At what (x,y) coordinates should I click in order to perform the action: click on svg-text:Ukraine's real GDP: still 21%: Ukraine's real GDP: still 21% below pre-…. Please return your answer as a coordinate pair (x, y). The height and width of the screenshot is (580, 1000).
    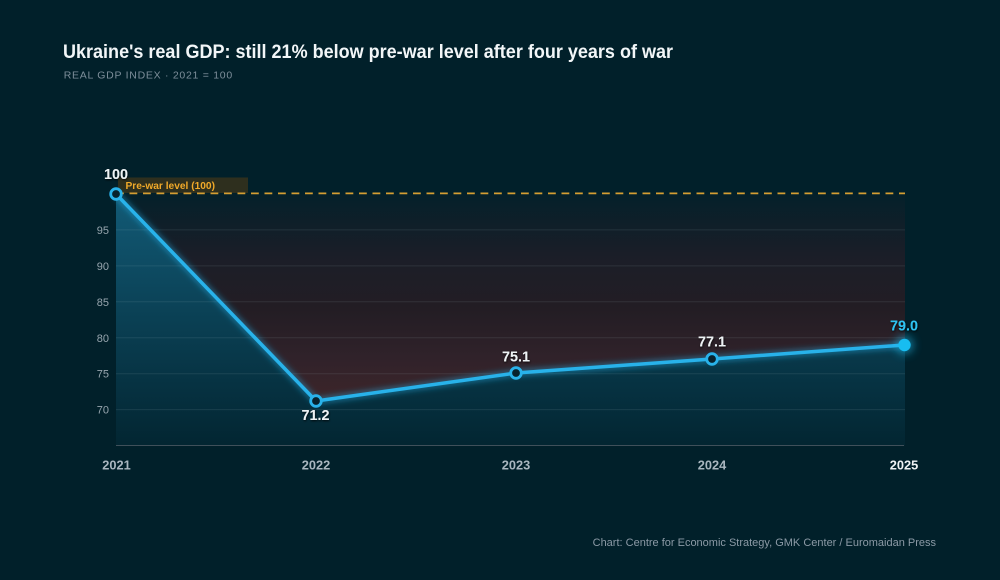
    Looking at the image, I should click on (368, 52).